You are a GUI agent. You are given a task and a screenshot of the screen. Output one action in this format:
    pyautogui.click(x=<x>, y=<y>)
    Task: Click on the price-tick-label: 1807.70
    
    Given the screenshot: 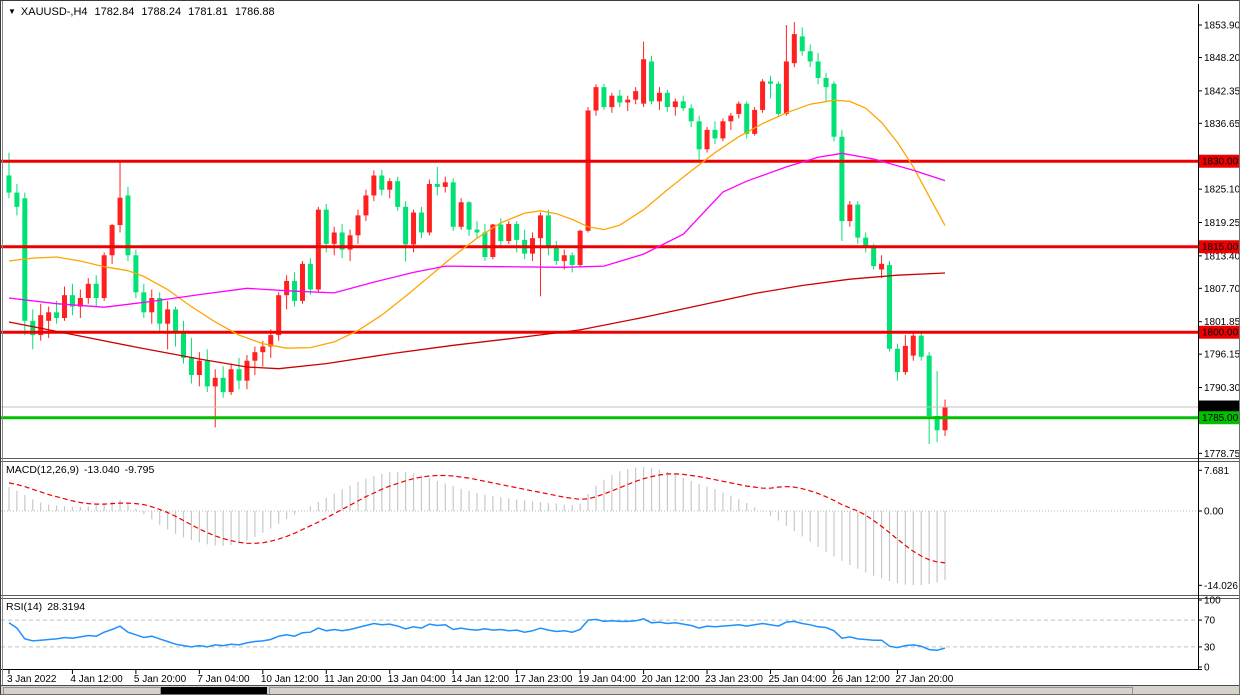 What is the action you would take?
    pyautogui.click(x=1222, y=289)
    